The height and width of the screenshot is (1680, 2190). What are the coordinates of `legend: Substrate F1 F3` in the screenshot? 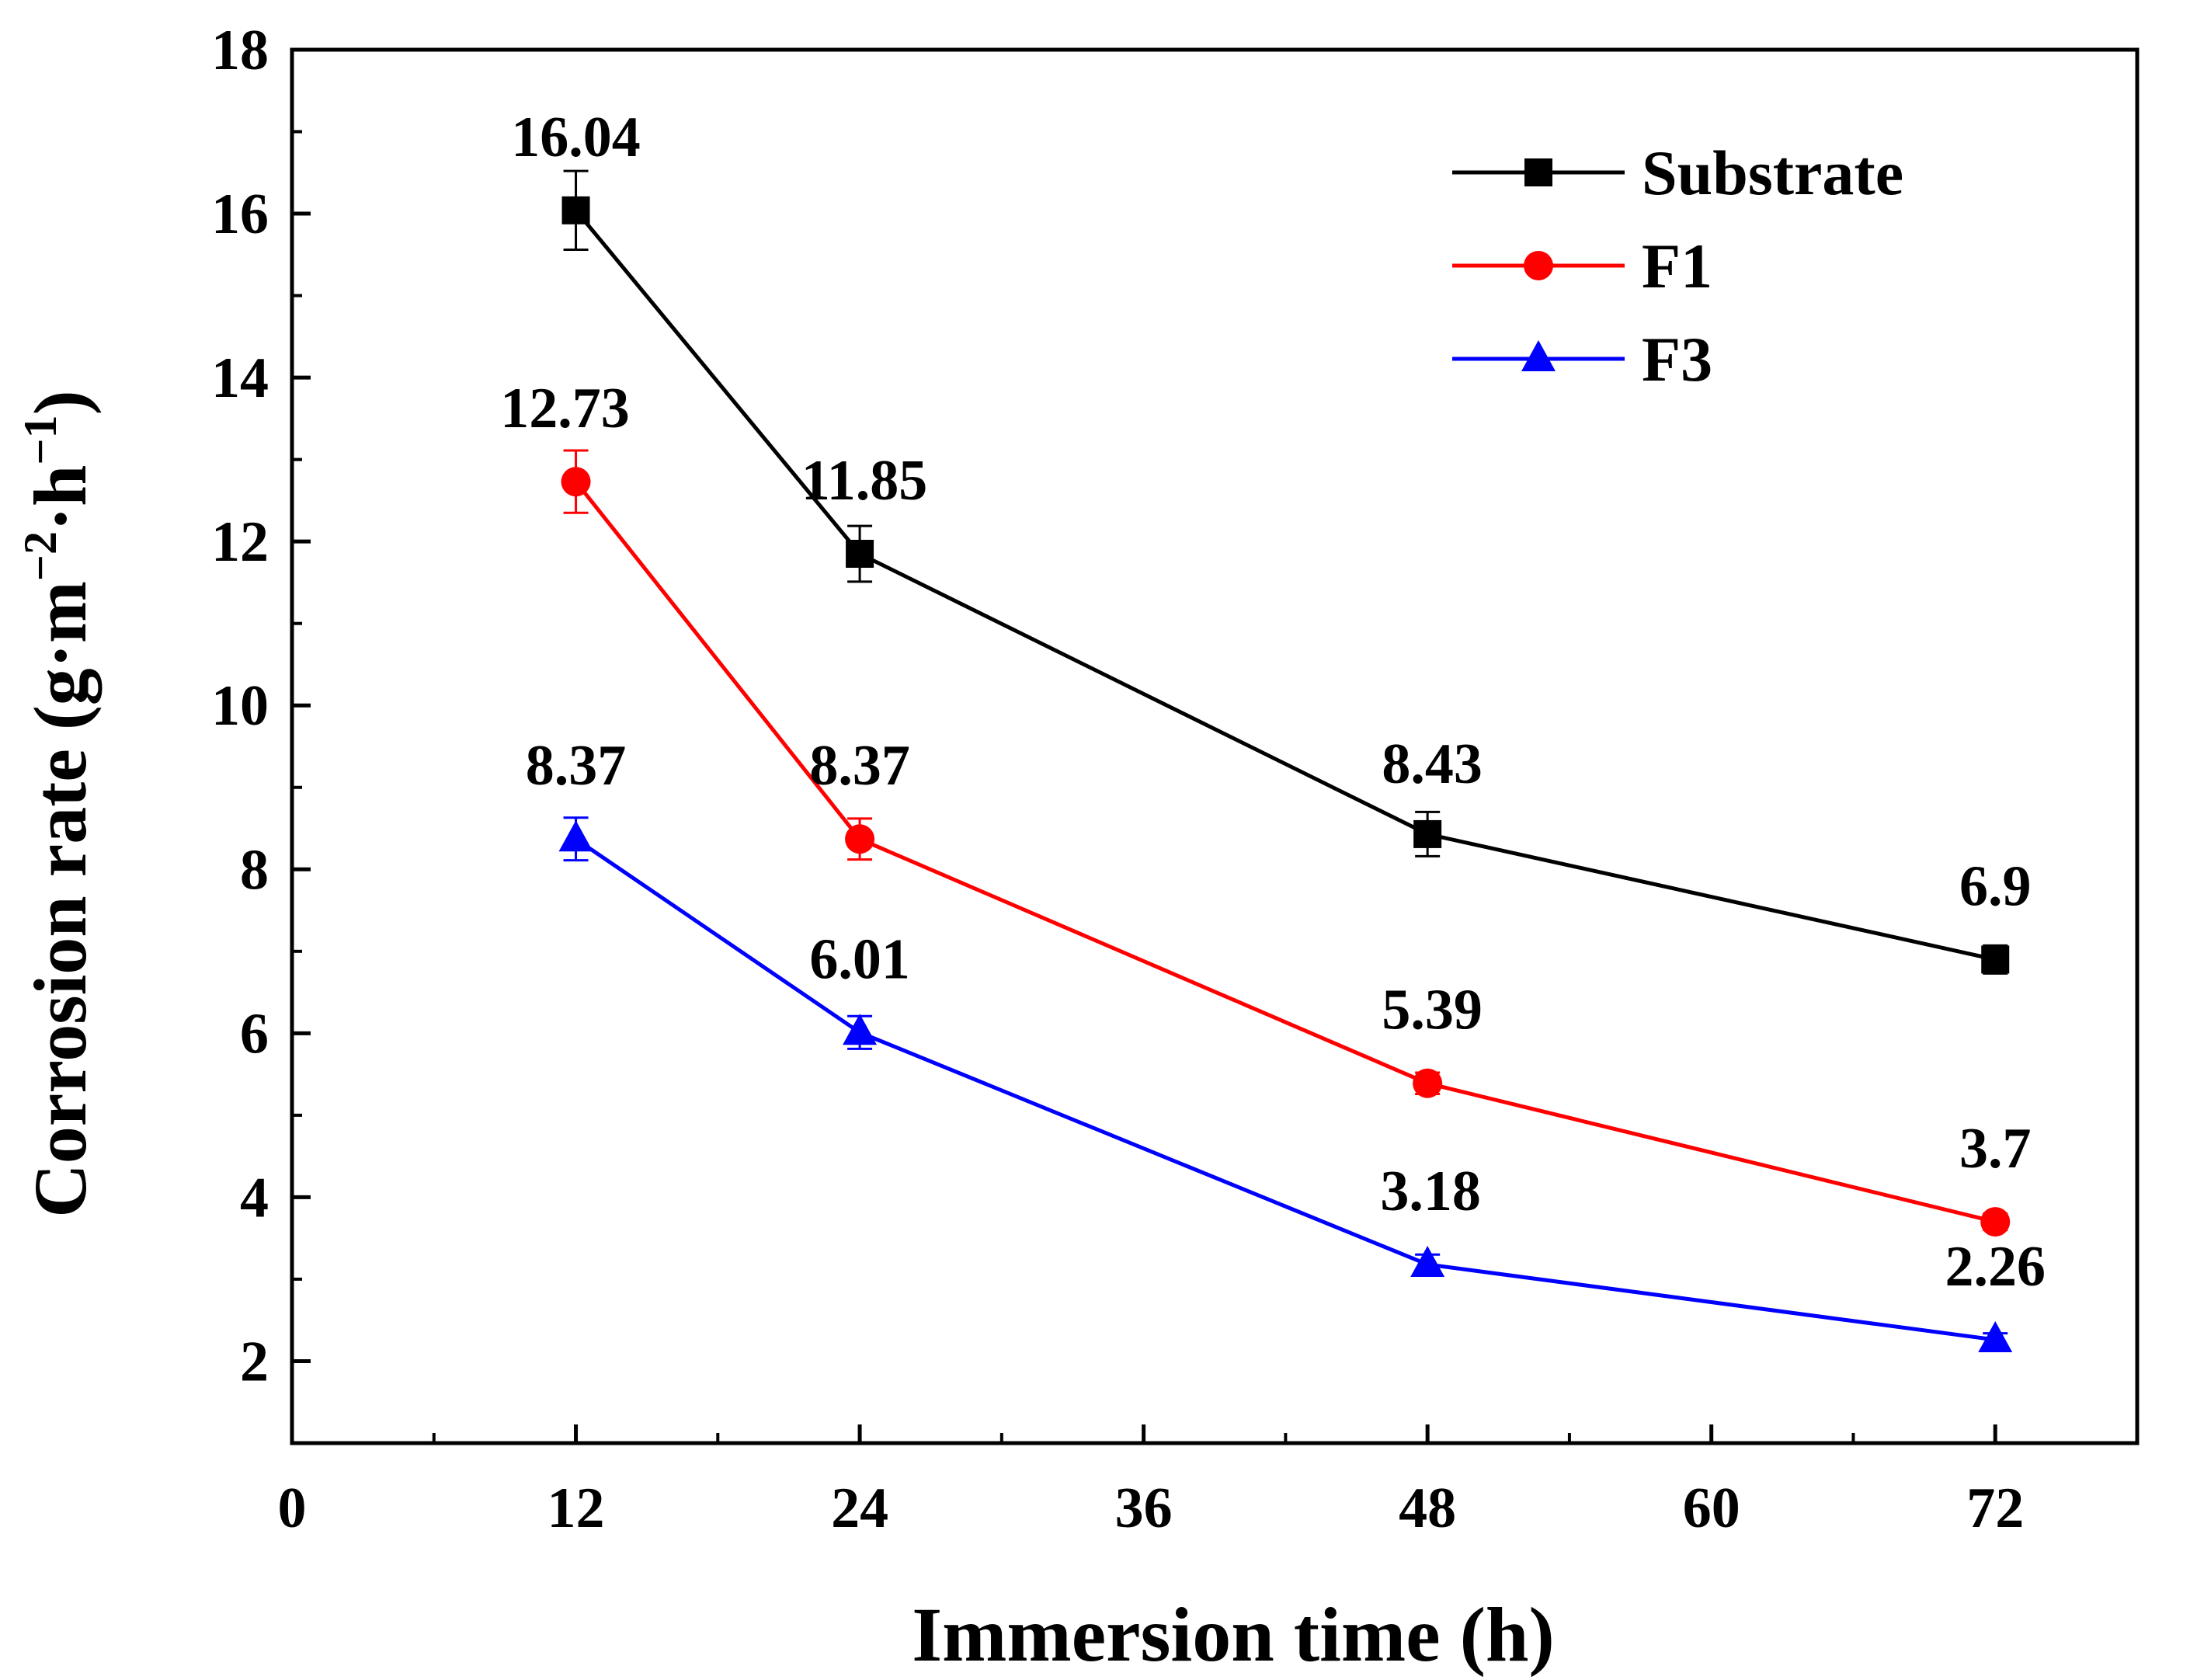 It's located at (1677, 266).